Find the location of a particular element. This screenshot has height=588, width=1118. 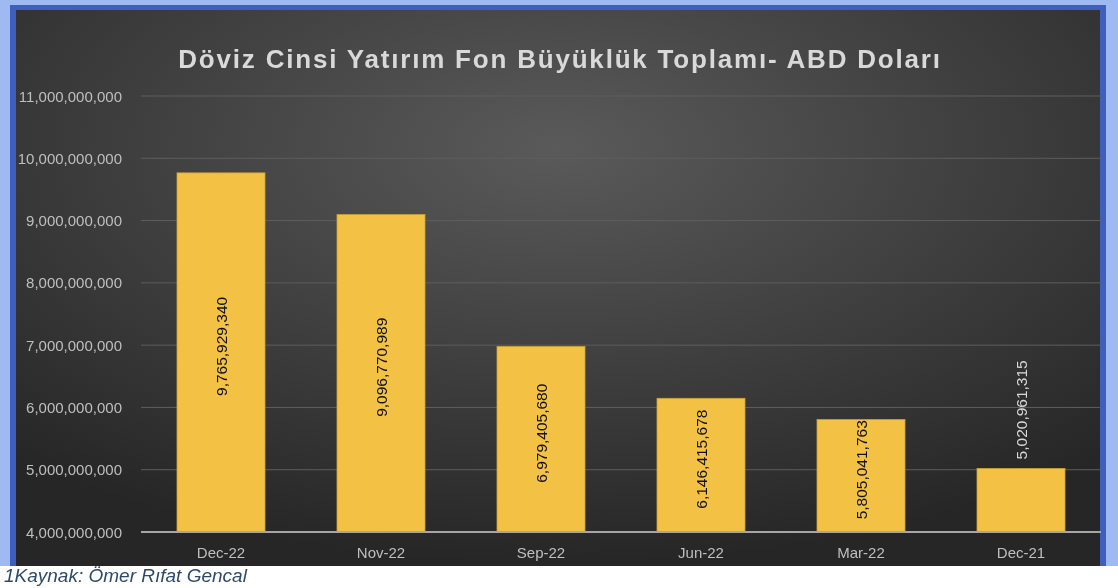

data-label: 9,096,770,989 is located at coordinates (381, 367).